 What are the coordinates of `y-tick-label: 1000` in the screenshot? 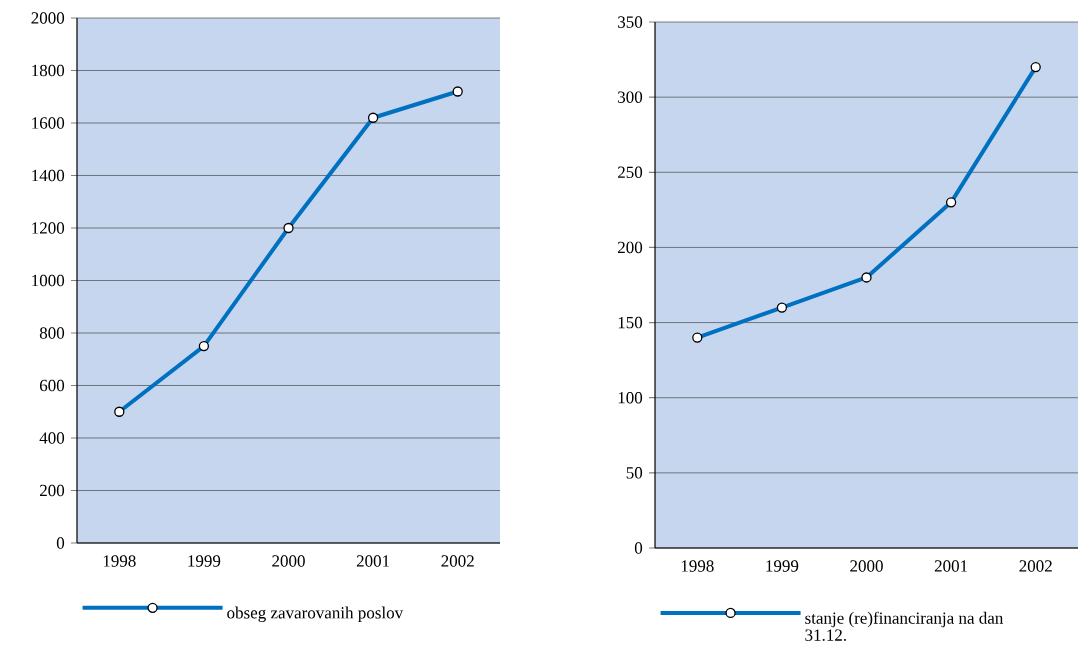 It's located at (48, 280).